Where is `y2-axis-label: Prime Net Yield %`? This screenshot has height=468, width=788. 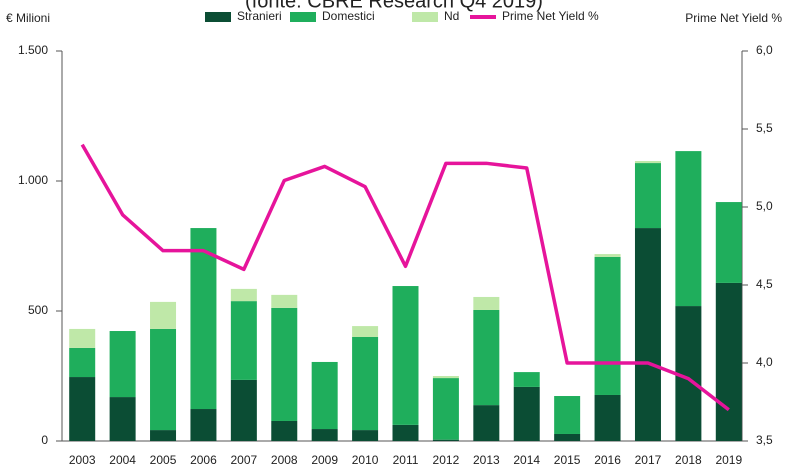 y2-axis-label: Prime Net Yield % is located at coordinates (733, 18).